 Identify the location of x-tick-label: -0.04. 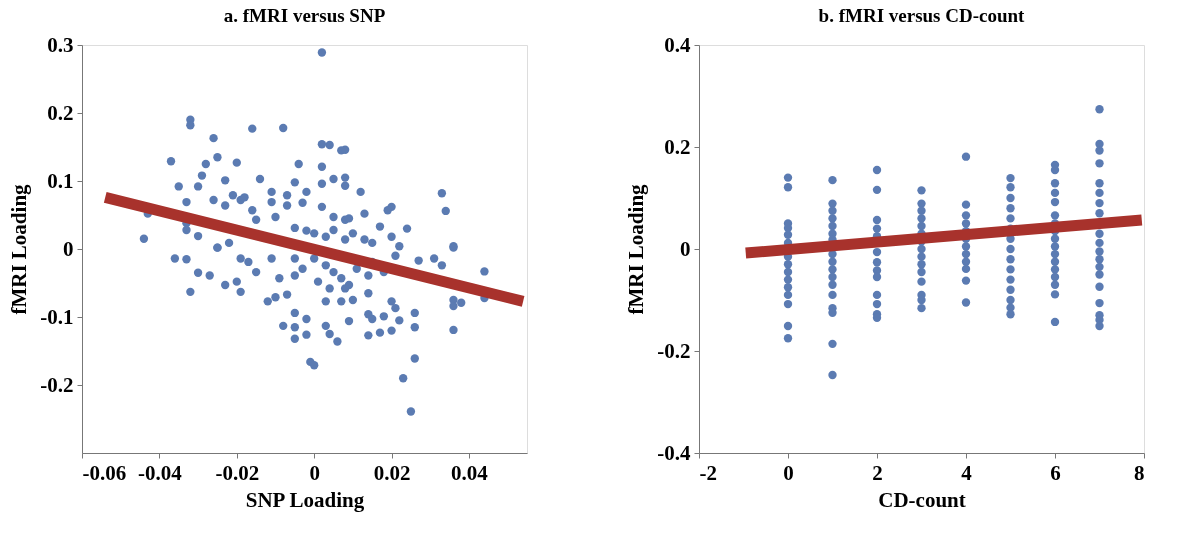
(160, 472).